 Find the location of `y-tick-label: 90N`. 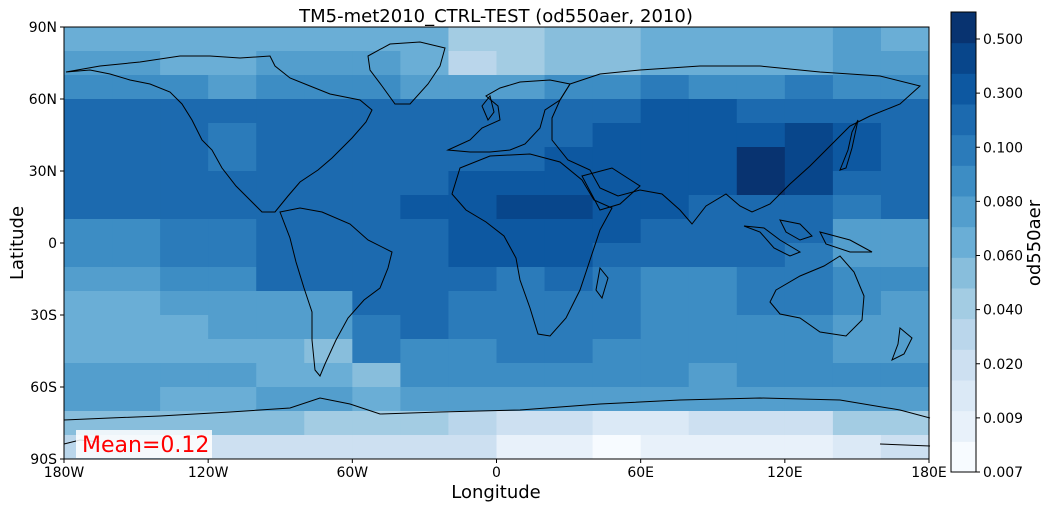

y-tick-label: 90N is located at coordinates (43, 28).